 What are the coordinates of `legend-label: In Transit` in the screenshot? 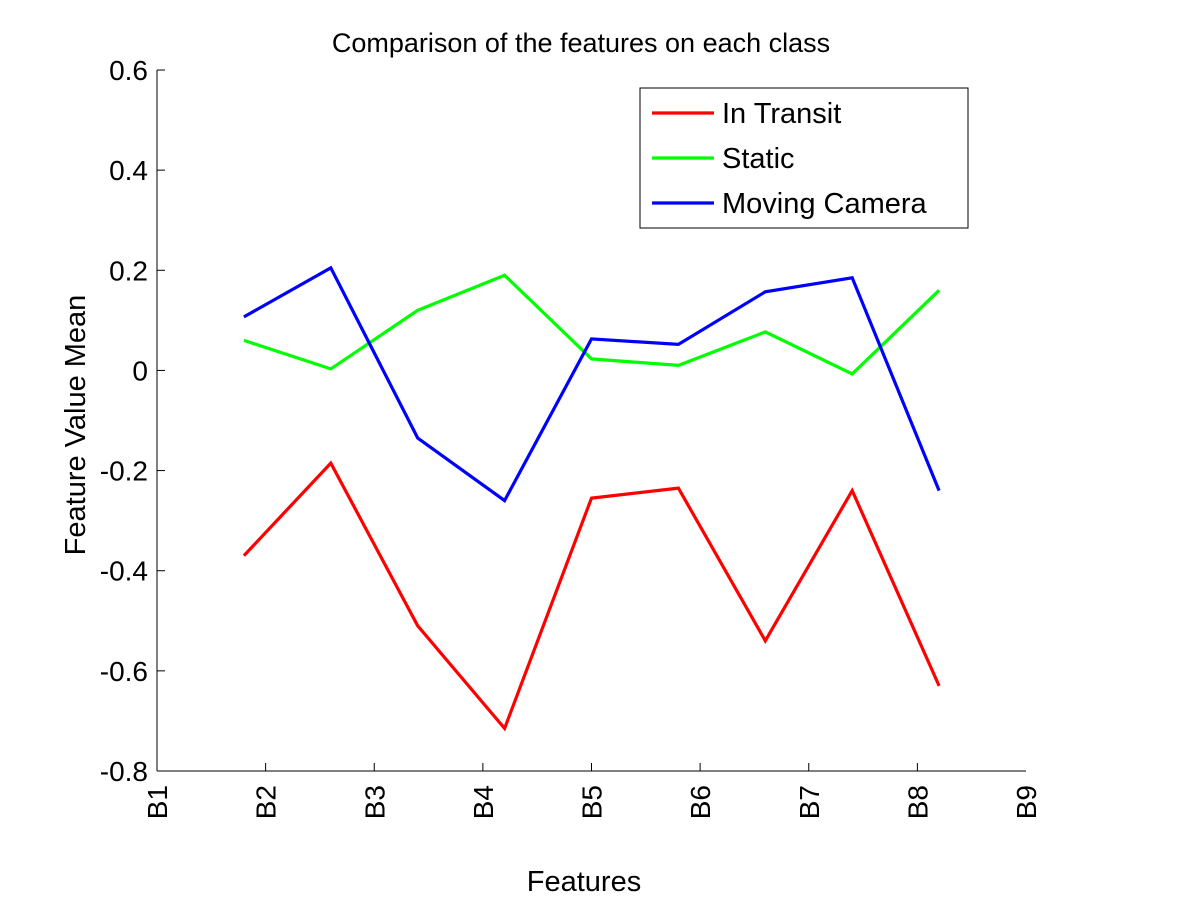 It's located at (781, 114).